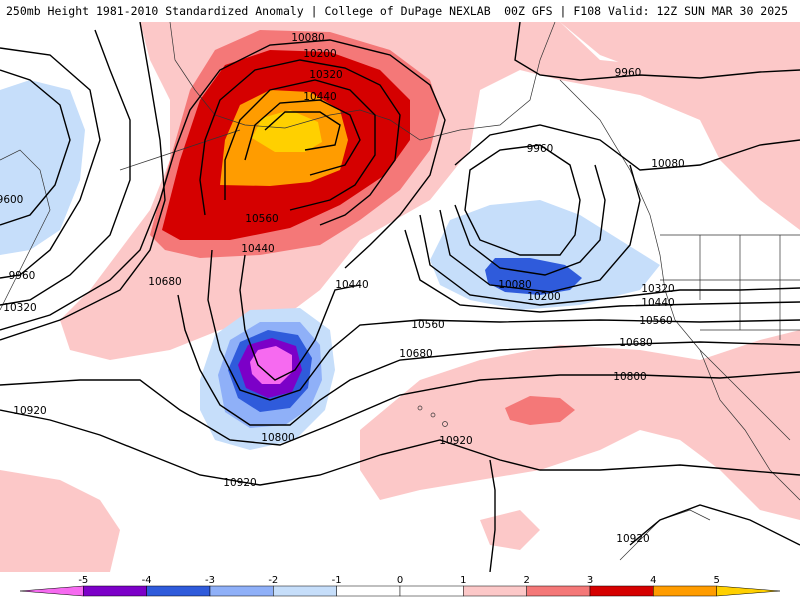 Image resolution: width=800 pixels, height=600 pixels. What do you see at coordinates (83, 580) in the screenshot?
I see `colorbar-tick-label: -5` at bounding box center [83, 580].